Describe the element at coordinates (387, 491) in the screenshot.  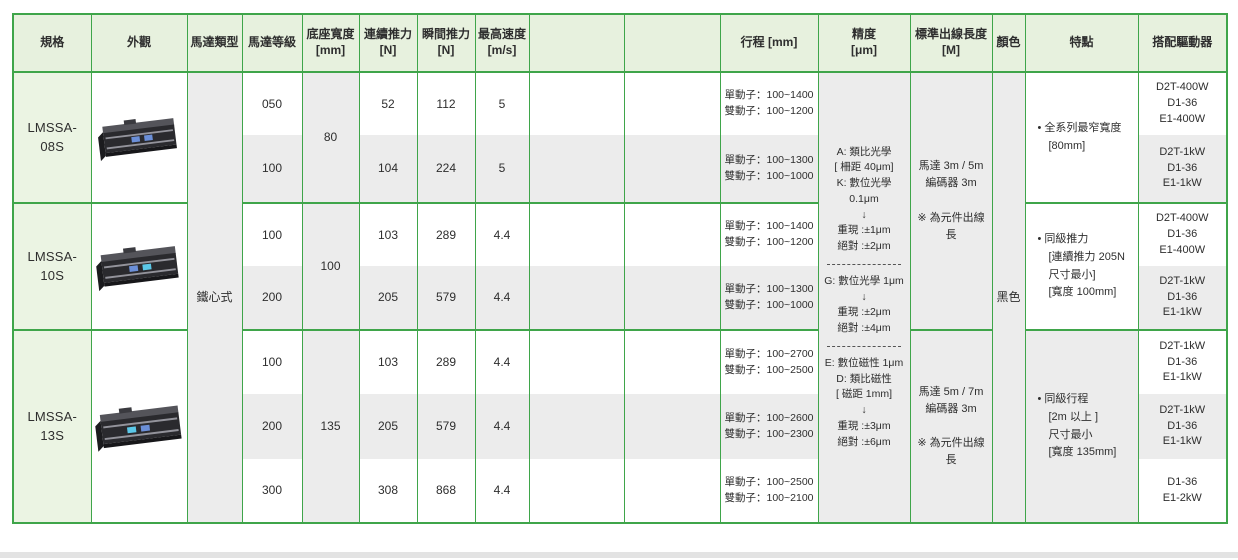
I see `continuous-force-cell: 308` at that location.